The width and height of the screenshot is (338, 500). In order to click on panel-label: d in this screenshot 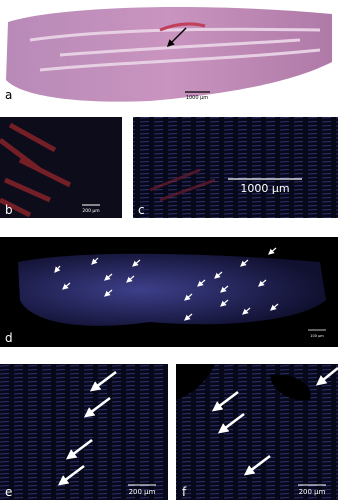, I will do `click(9, 338)`.